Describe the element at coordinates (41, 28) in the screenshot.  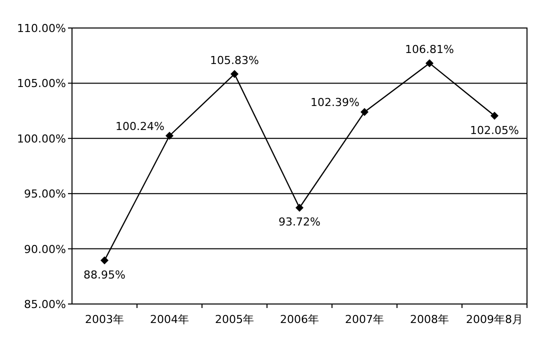
I see `y-tick-label: 110.00%` at that location.